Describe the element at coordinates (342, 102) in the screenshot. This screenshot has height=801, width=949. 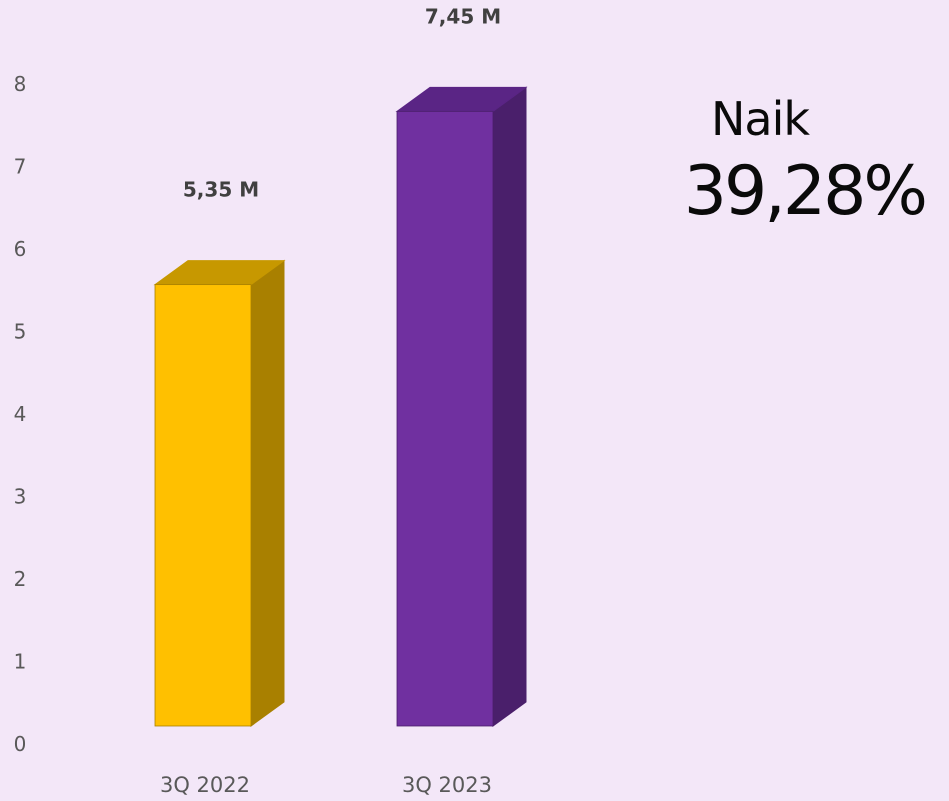
I see `data-labels: 5,35 M 7,45 M` at that location.